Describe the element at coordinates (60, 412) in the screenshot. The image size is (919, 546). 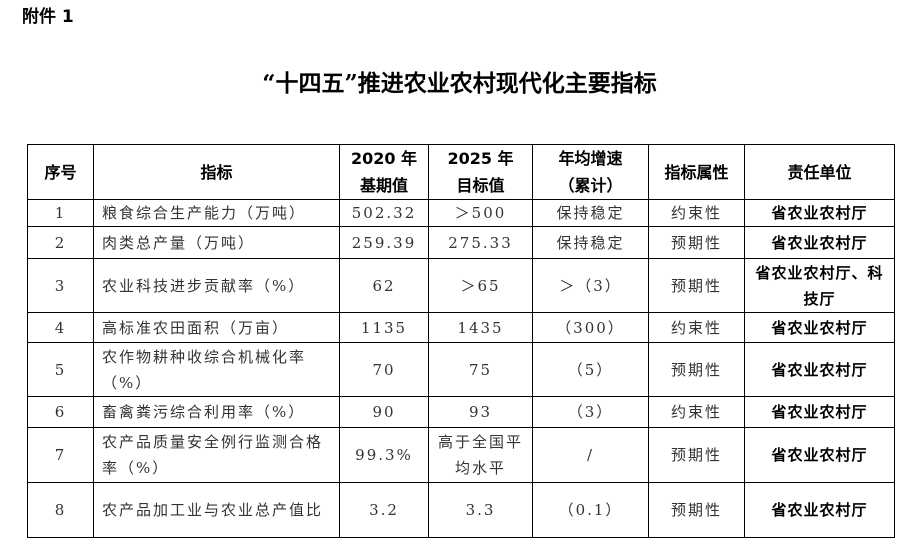
I see `row-number: 6` at that location.